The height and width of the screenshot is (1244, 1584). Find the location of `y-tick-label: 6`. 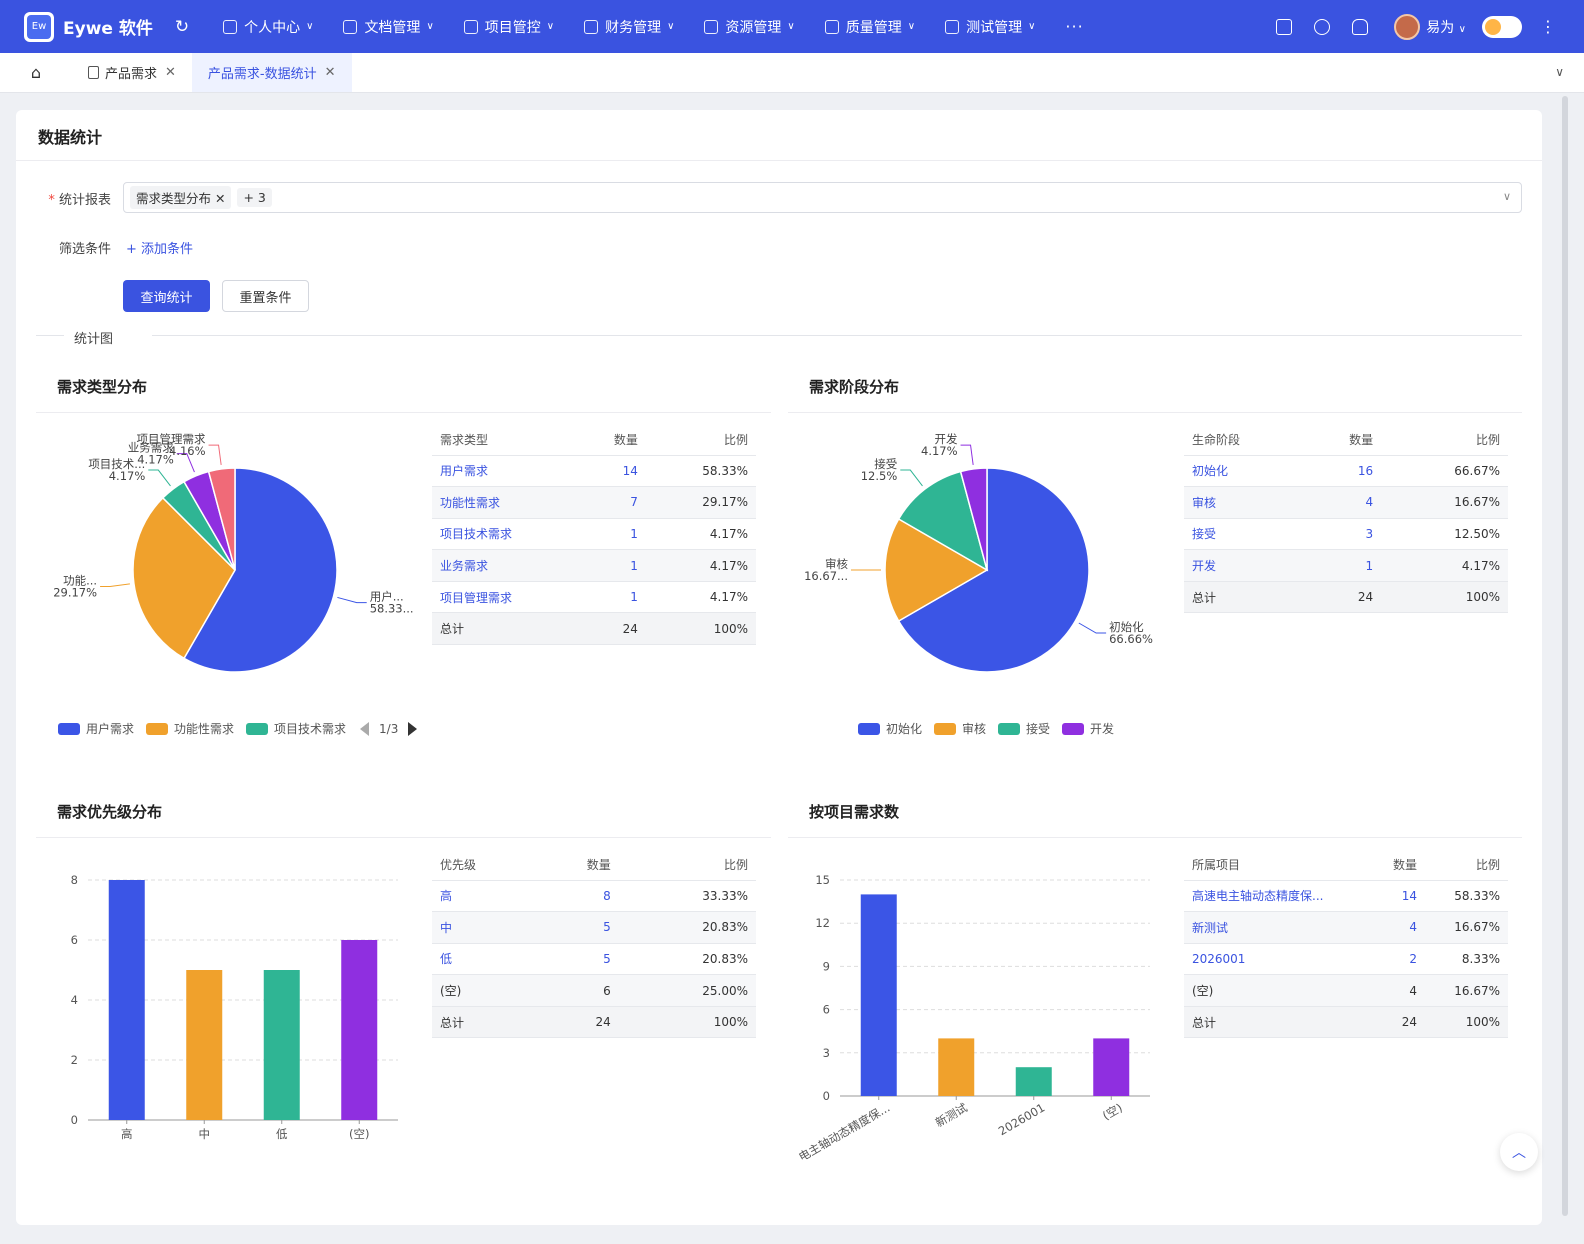

y-tick-label: 6 is located at coordinates (826, 1010).